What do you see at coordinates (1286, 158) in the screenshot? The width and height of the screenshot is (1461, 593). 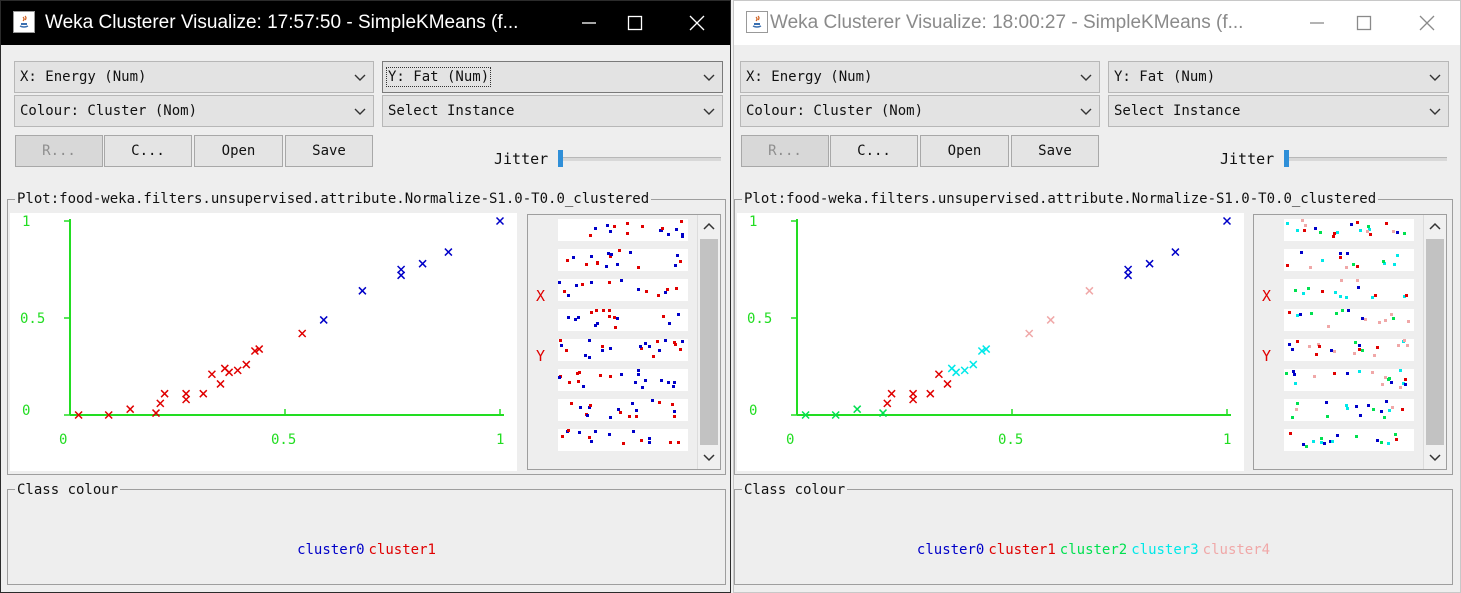 I see `jitter-slider-thumb` at bounding box center [1286, 158].